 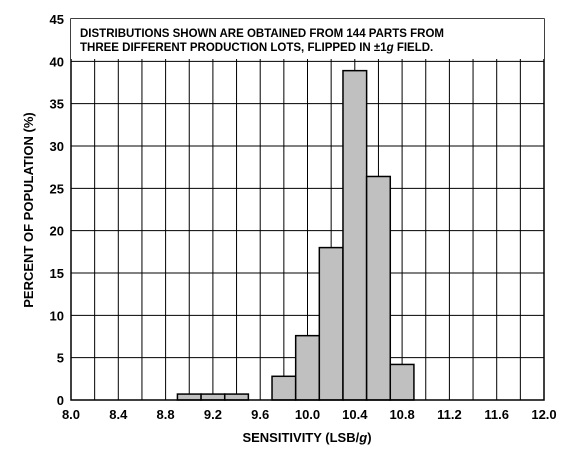 I want to click on y-tick-label: 35, so click(x=57, y=104).